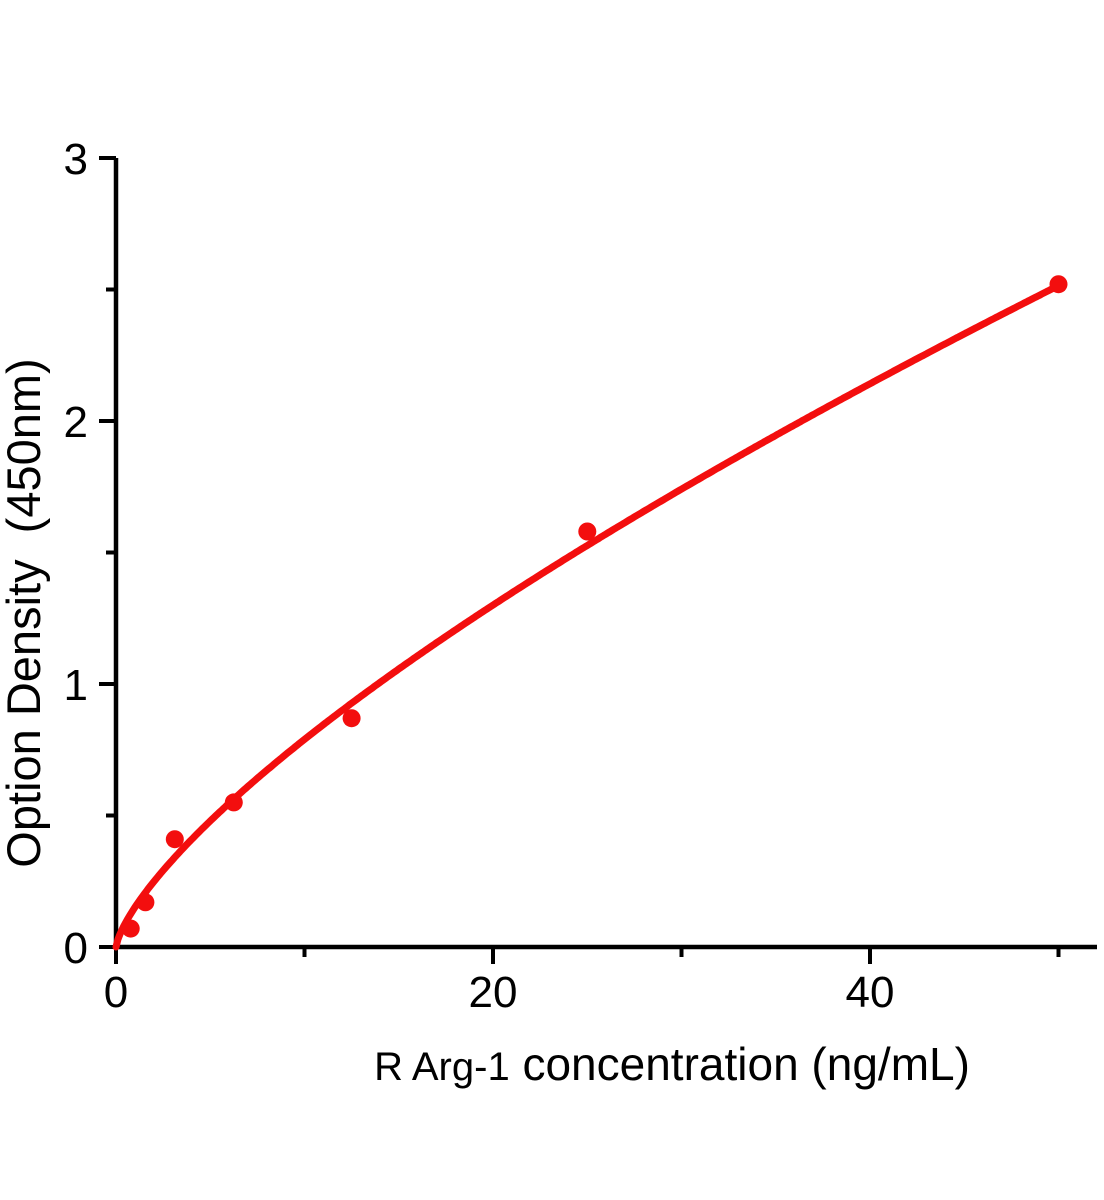  What do you see at coordinates (116, 992) in the screenshot?
I see `x-tick-label: 0` at bounding box center [116, 992].